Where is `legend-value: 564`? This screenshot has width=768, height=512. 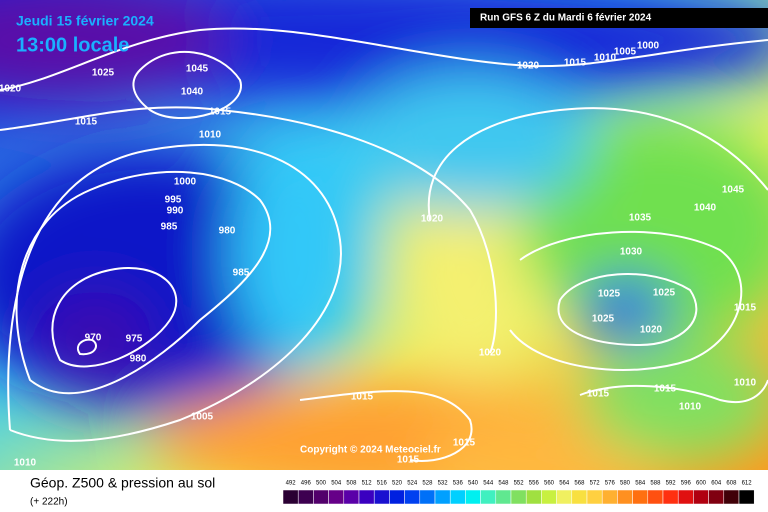 legend-value: 564 is located at coordinates (564, 484).